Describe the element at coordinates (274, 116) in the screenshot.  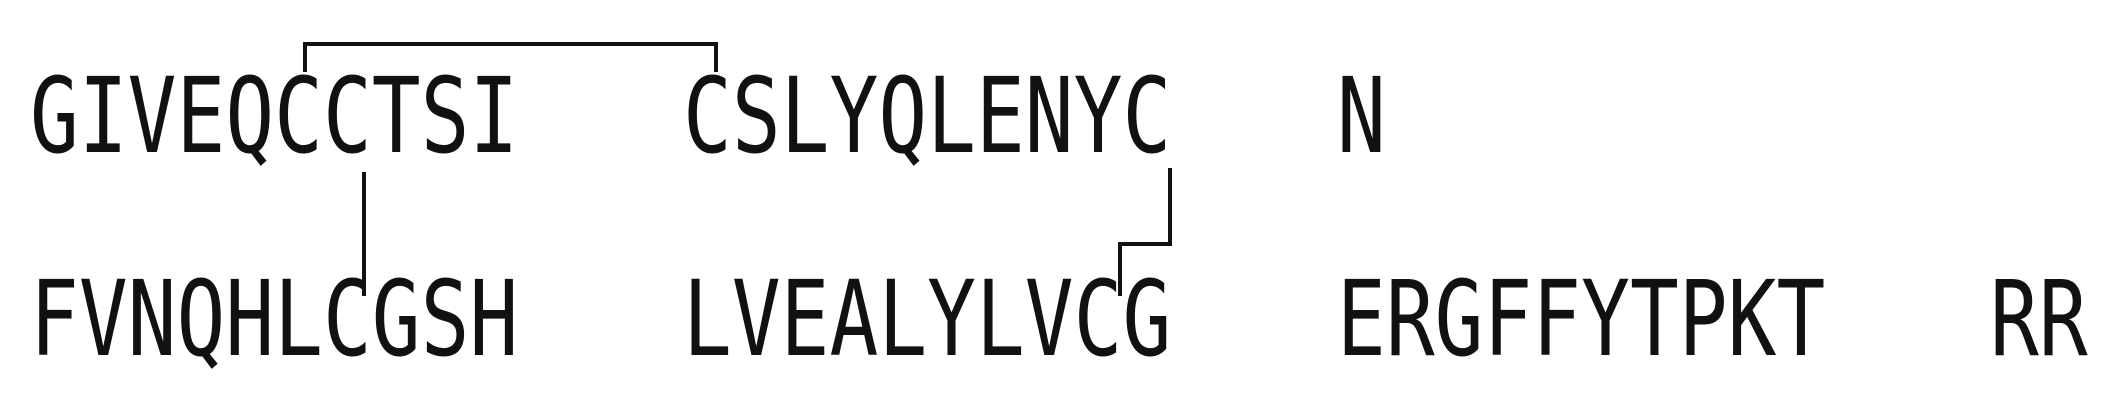
I see `chain-a-segment-1: GIVEQCCTSI` at that location.